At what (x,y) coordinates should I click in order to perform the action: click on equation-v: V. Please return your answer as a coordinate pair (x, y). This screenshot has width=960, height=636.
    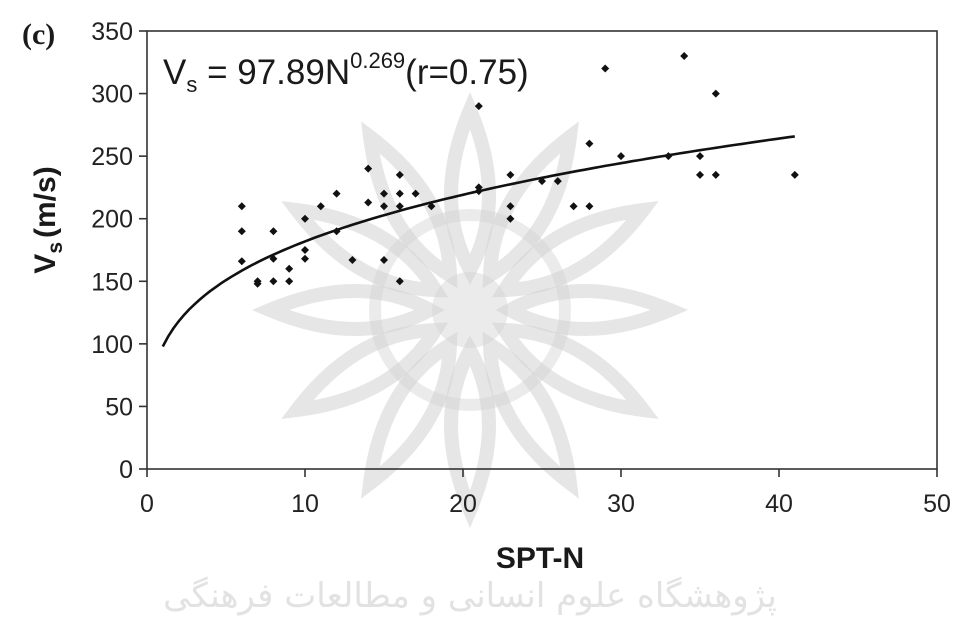
    Looking at the image, I should click on (175, 72).